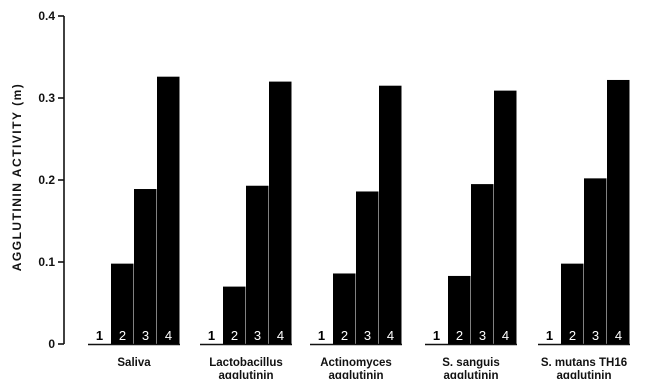 This screenshot has height=379, width=645. I want to click on group-label: S. sanguis, so click(471, 363).